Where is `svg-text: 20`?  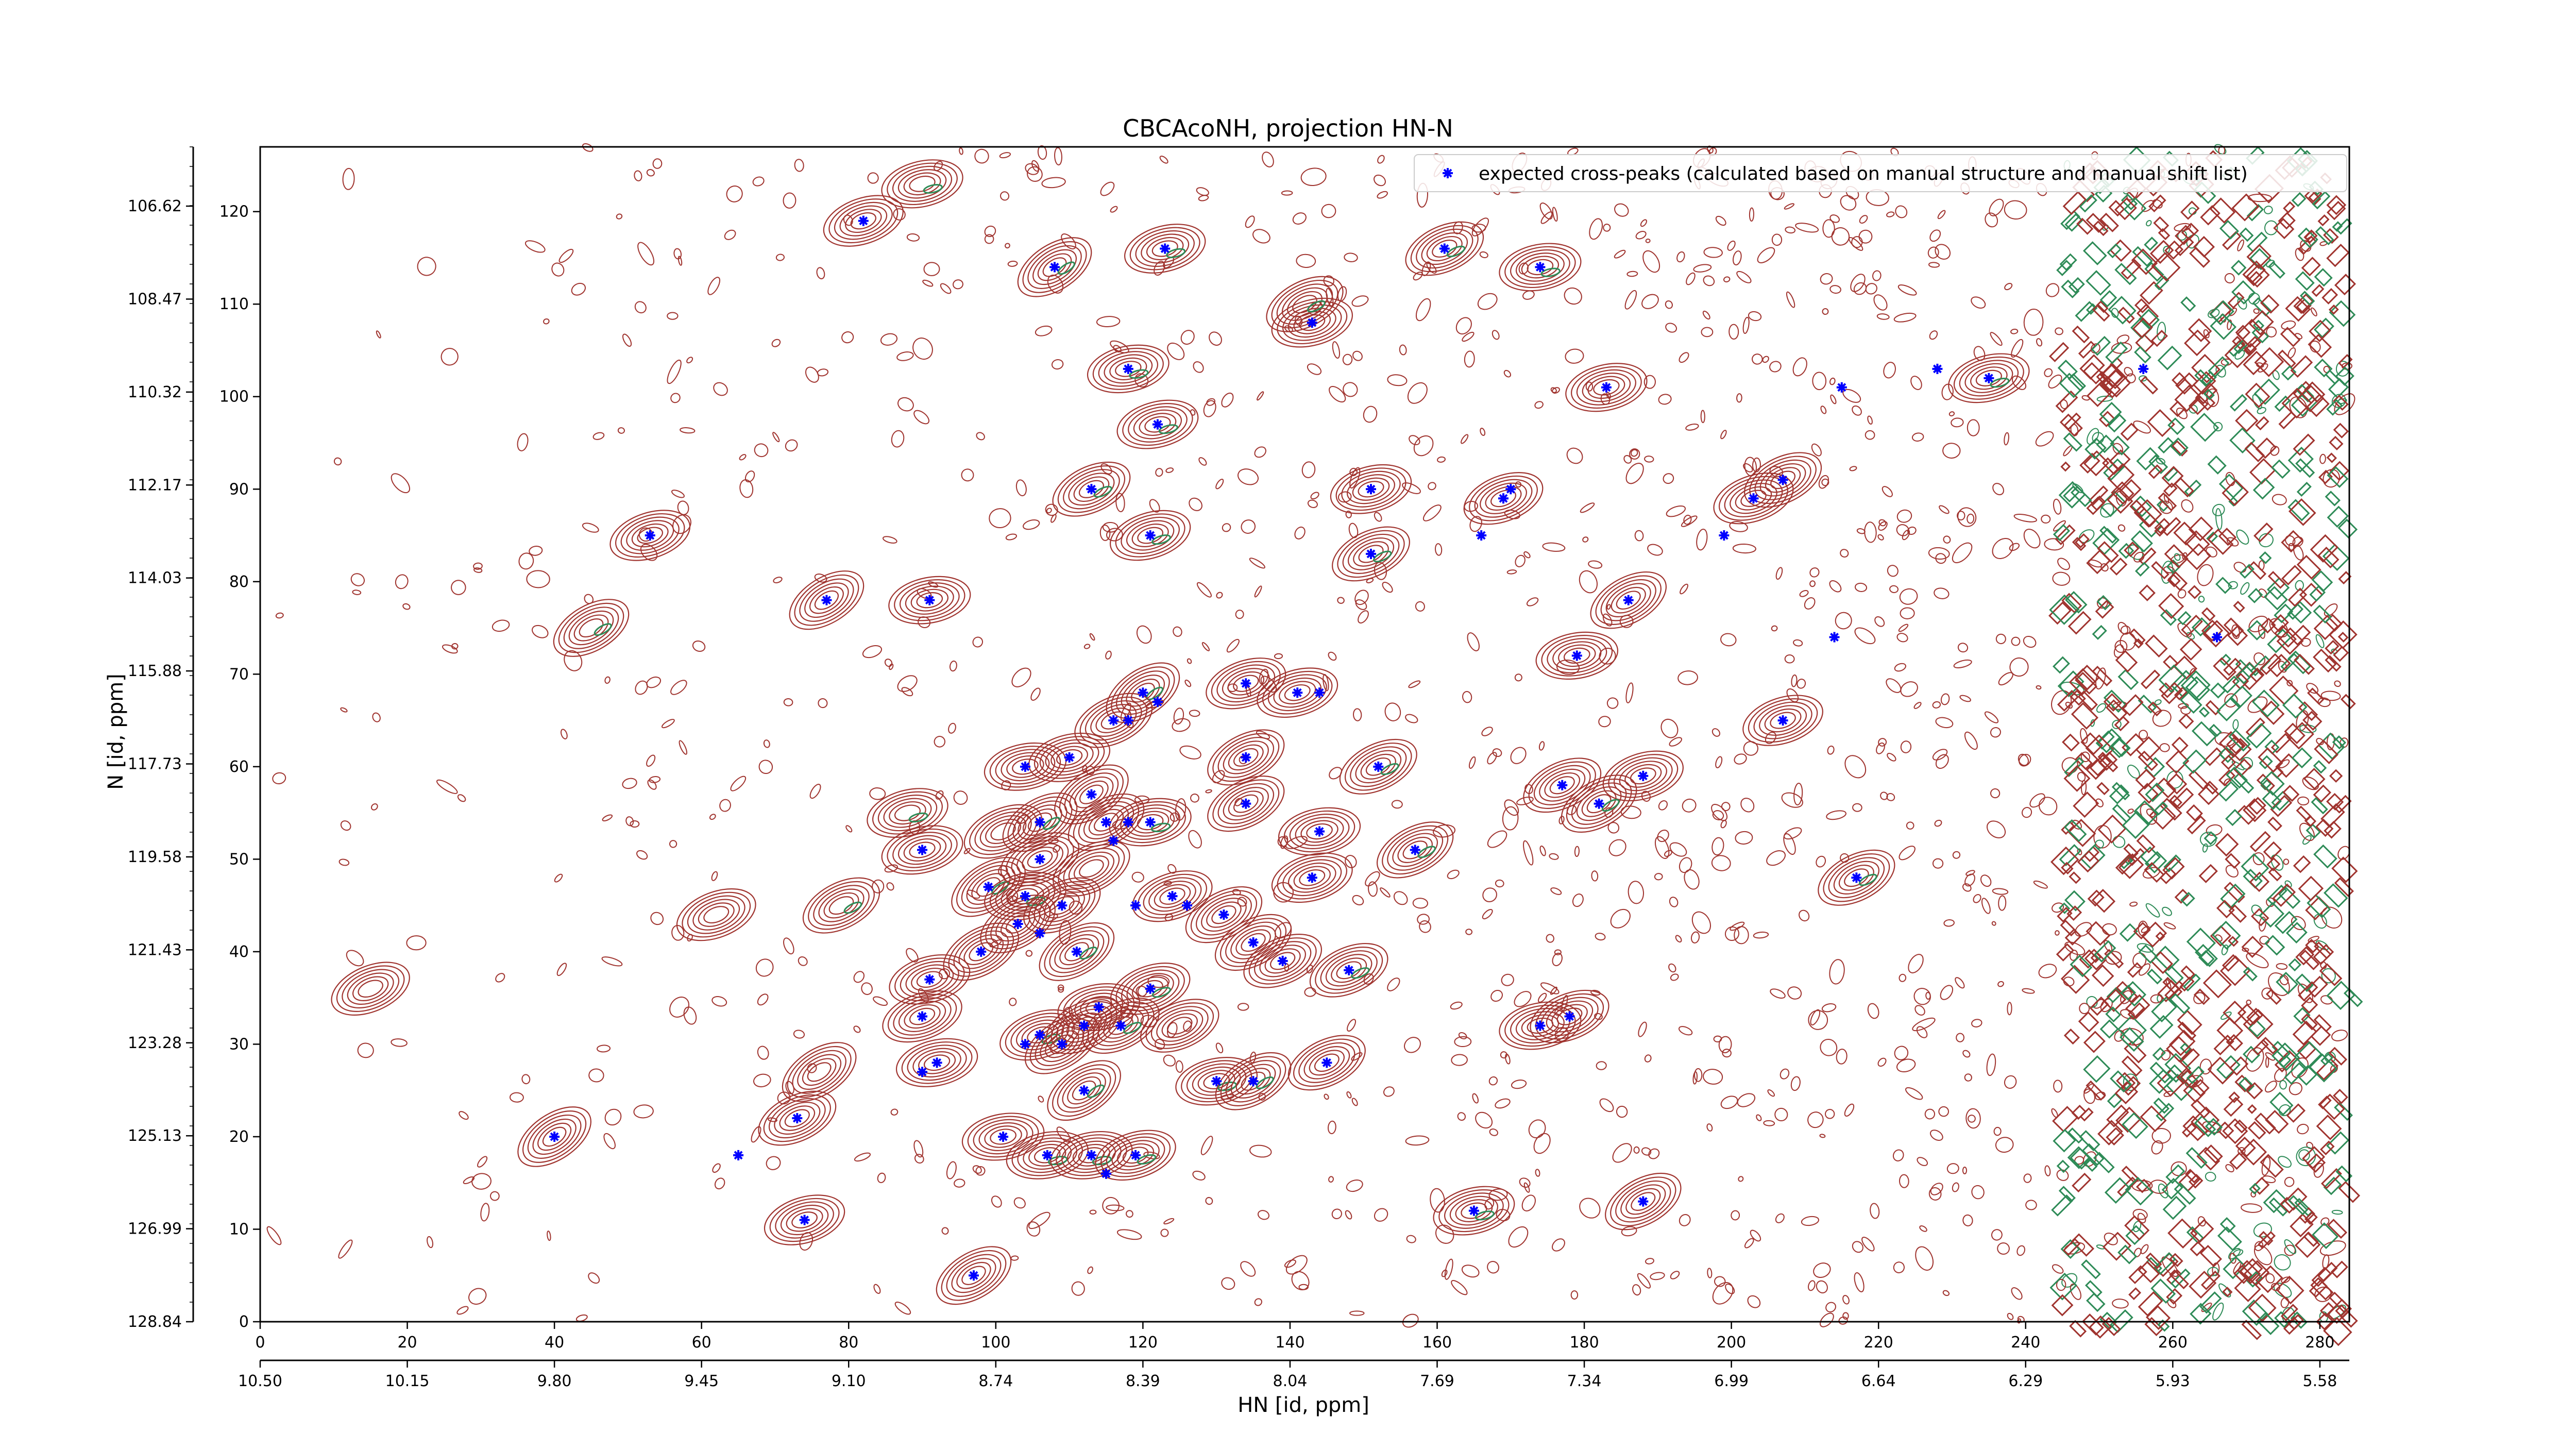 svg-text: 20 is located at coordinates (239, 1137).